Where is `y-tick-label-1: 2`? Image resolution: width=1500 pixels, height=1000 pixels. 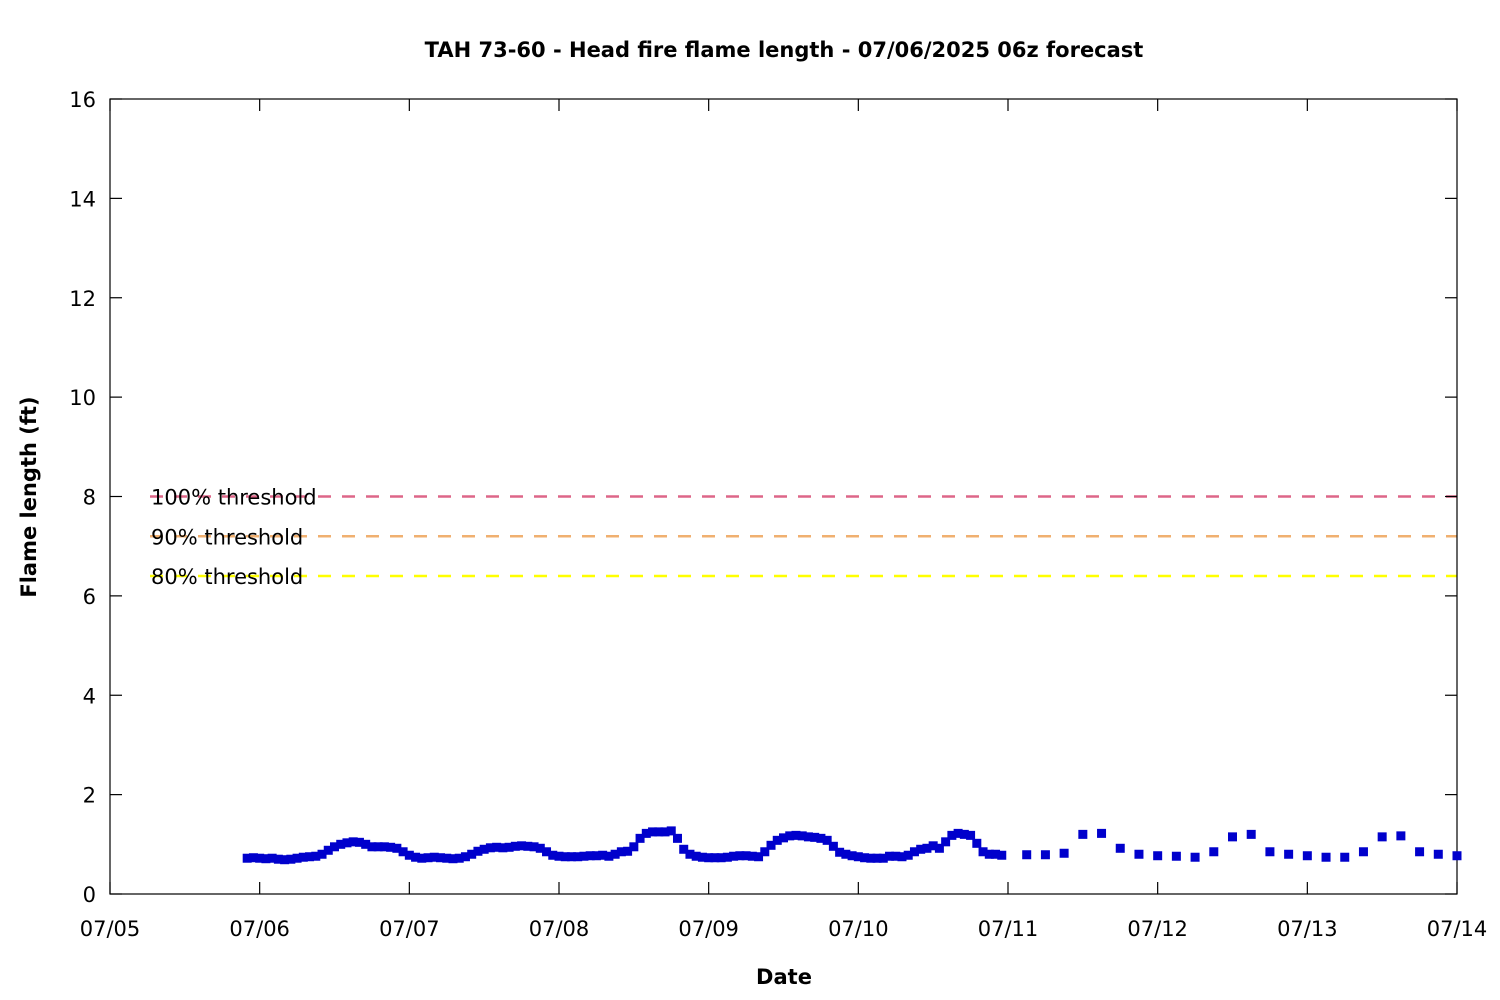 y-tick-label-1: 2 is located at coordinates (89, 796).